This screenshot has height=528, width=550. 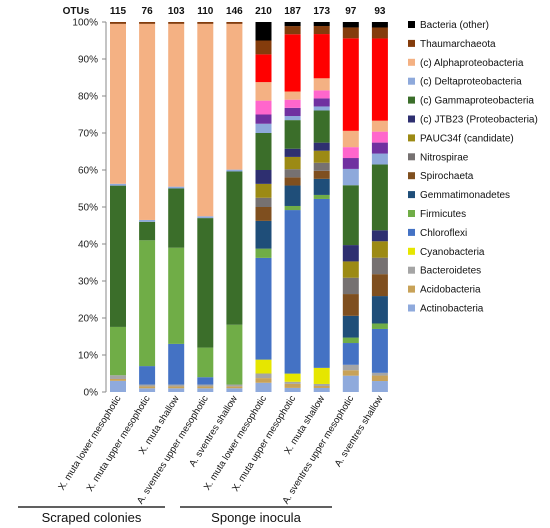 What do you see at coordinates (454, 25) in the screenshot?
I see `legend-label: Bacteria (other)` at bounding box center [454, 25].